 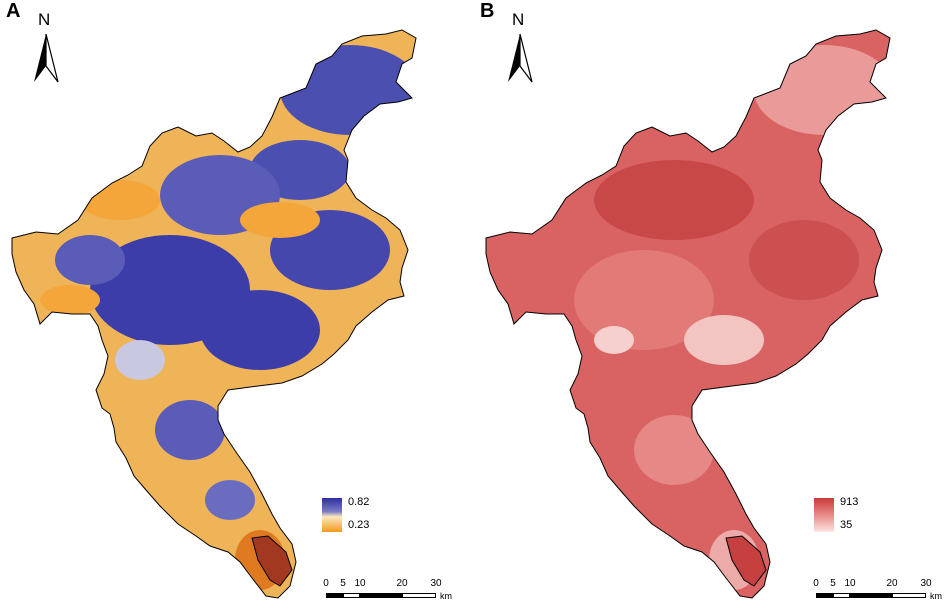 I want to click on legend: 0.82 0.23, so click(x=372, y=515).